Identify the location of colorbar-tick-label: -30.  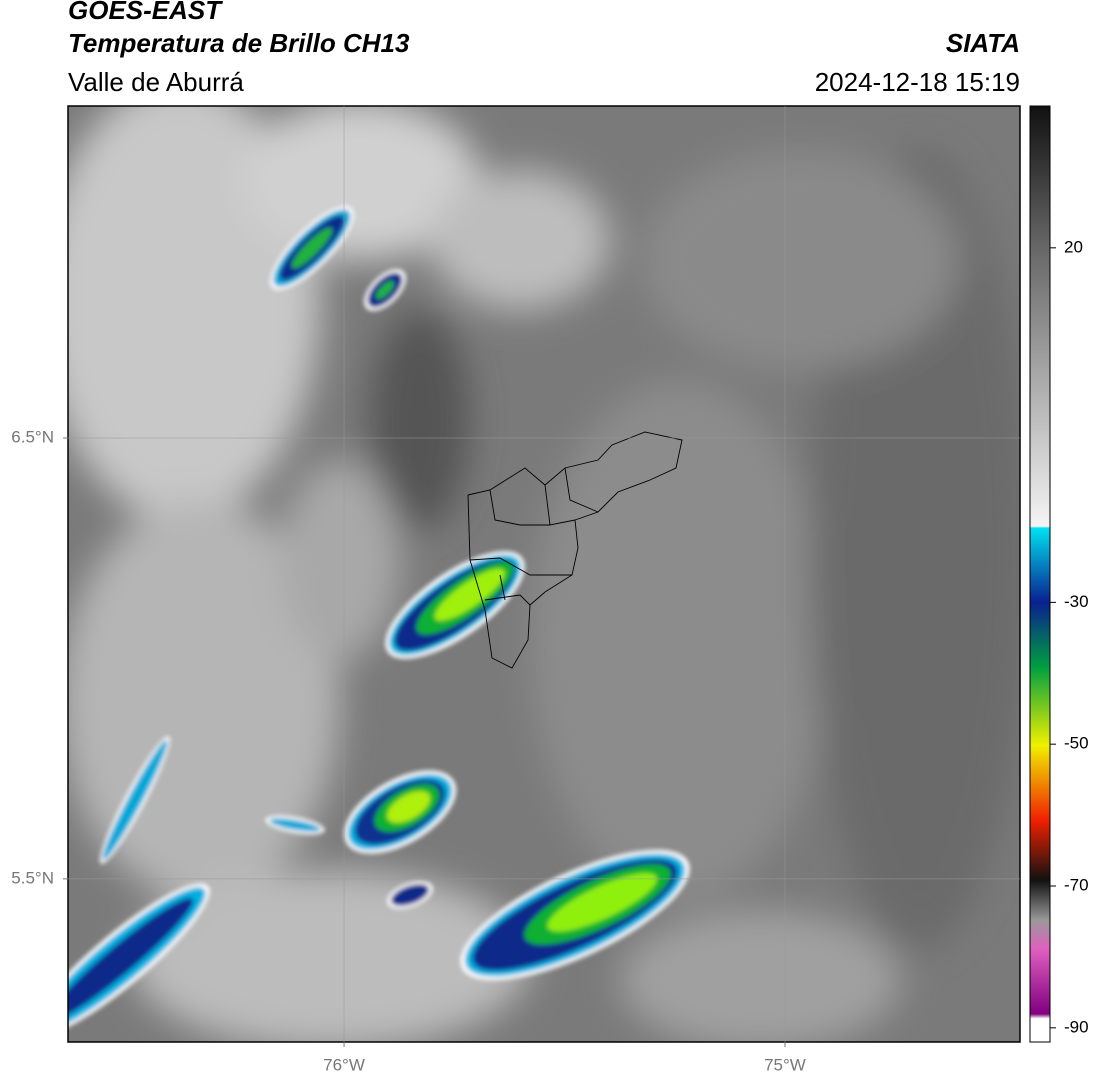
(1076, 601).